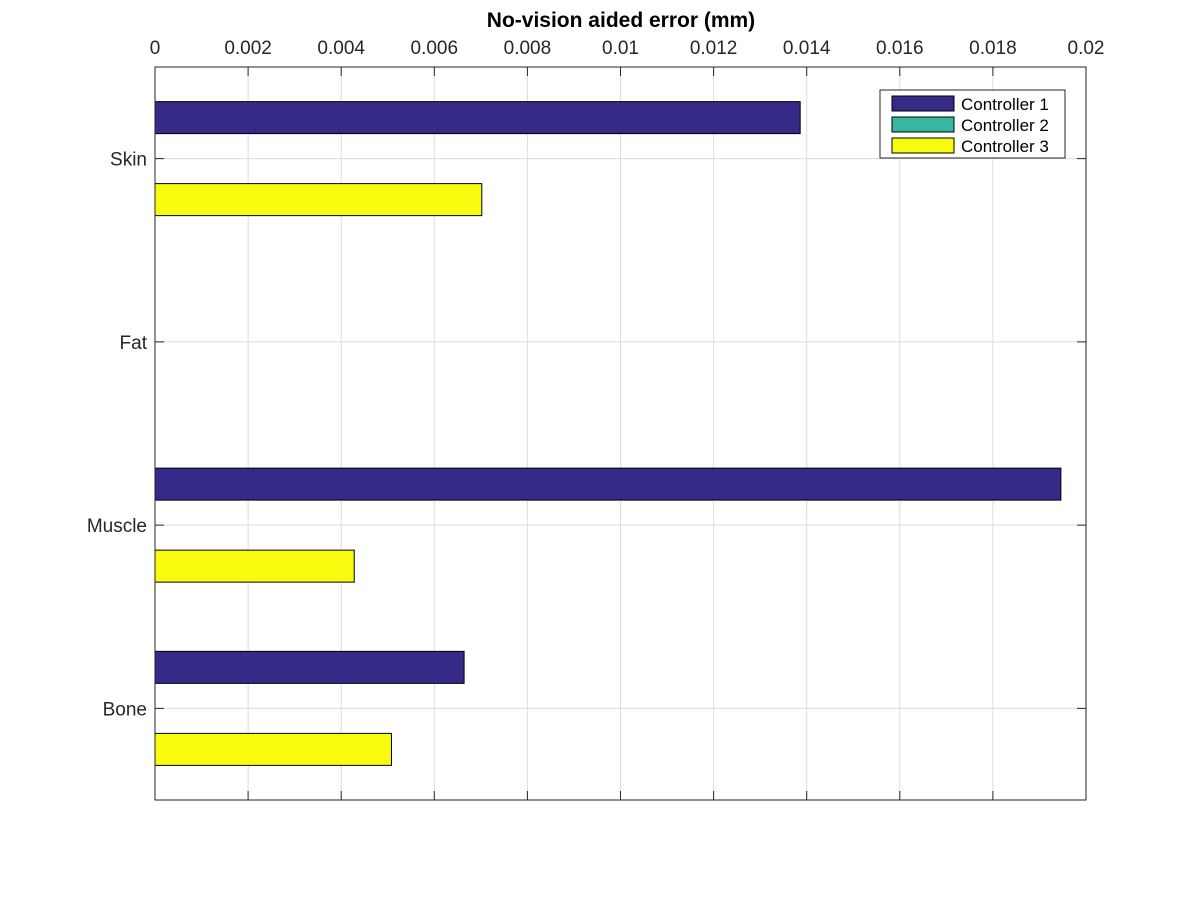 This screenshot has width=1200, height=905. What do you see at coordinates (155, 48) in the screenshot?
I see `x-tick-label: 0` at bounding box center [155, 48].